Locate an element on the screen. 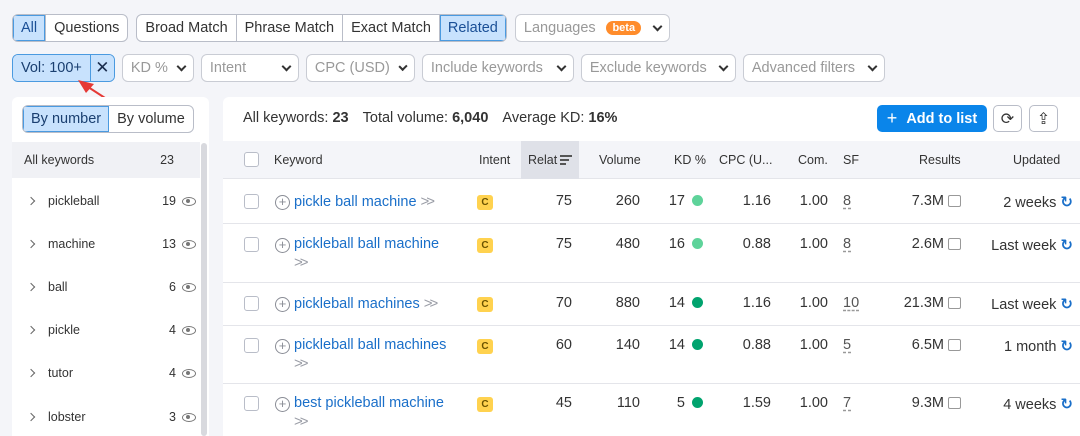 This screenshot has height=436, width=1080. include-keywords-dropdown: Include keywords is located at coordinates (497, 68).